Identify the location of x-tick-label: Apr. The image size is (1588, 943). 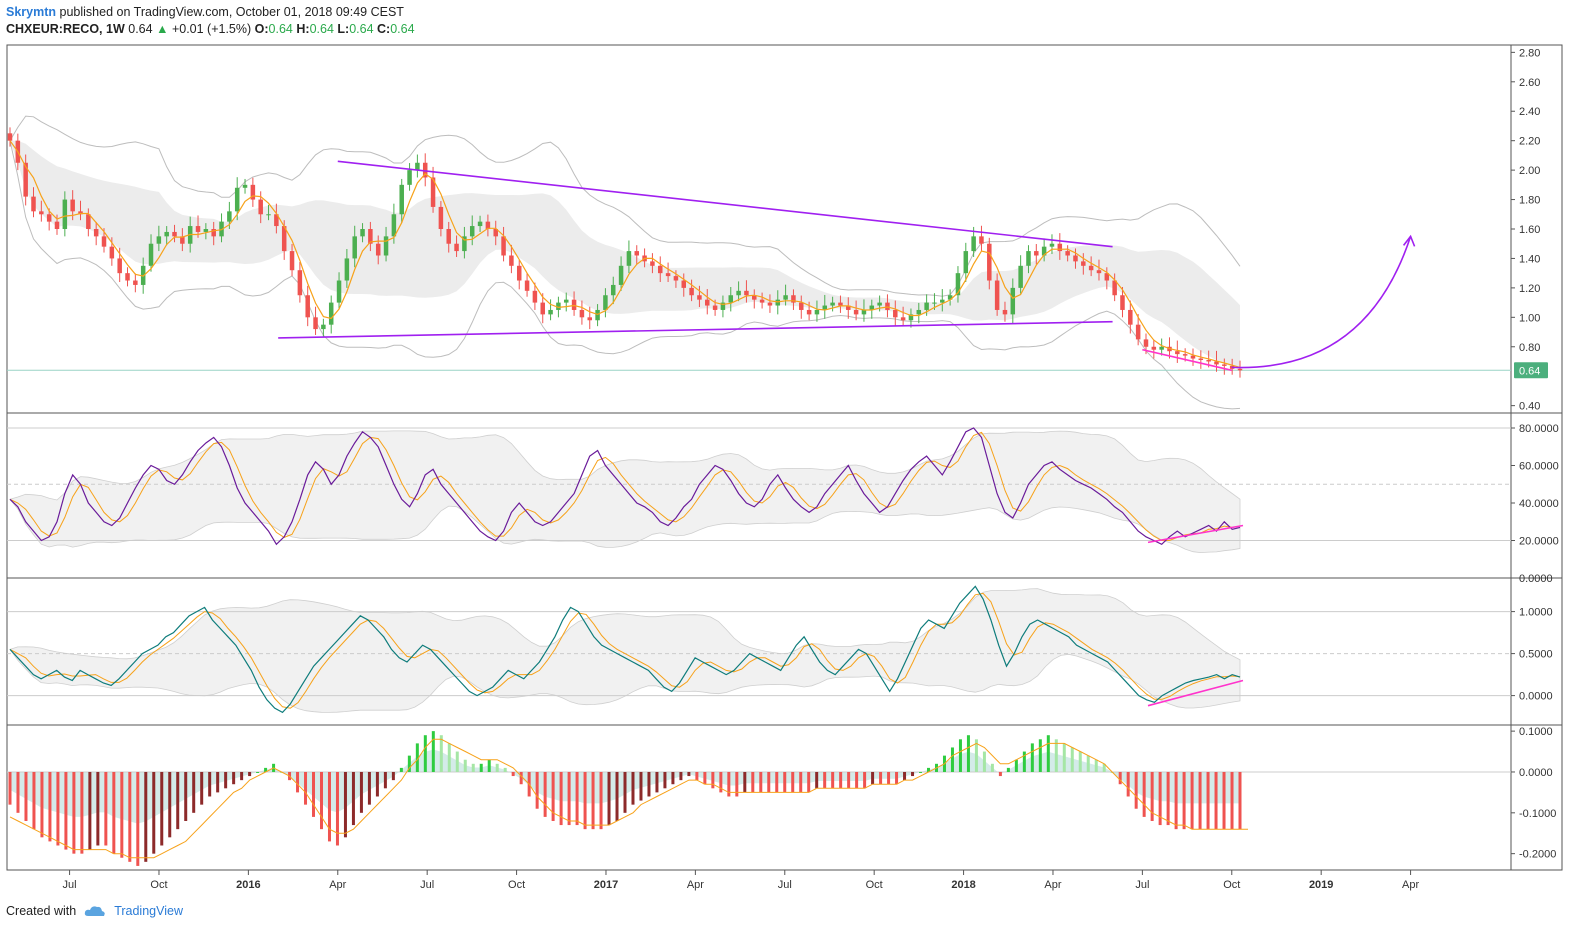
(337, 885).